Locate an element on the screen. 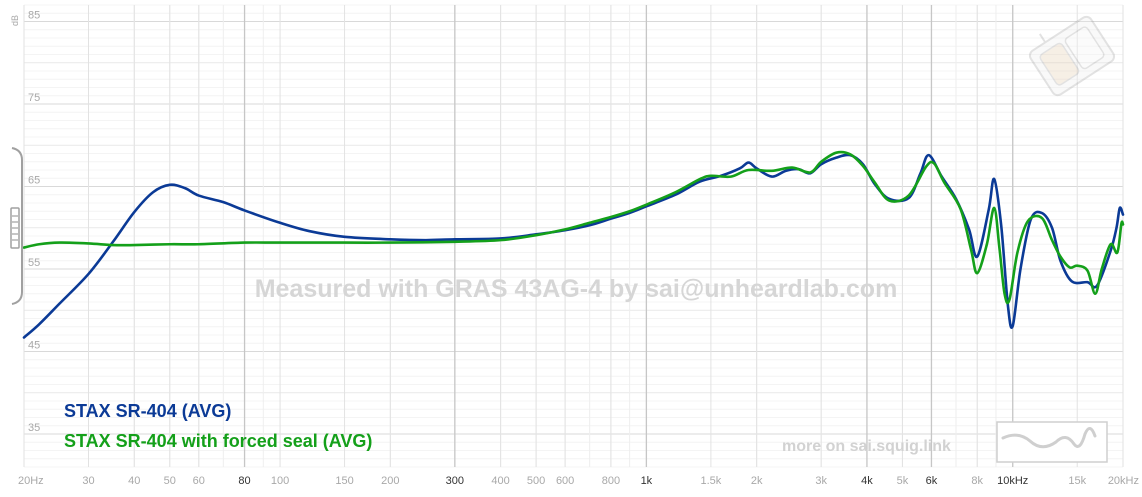 The image size is (1142, 497). x-tick-label: 1.5k is located at coordinates (710, 481).